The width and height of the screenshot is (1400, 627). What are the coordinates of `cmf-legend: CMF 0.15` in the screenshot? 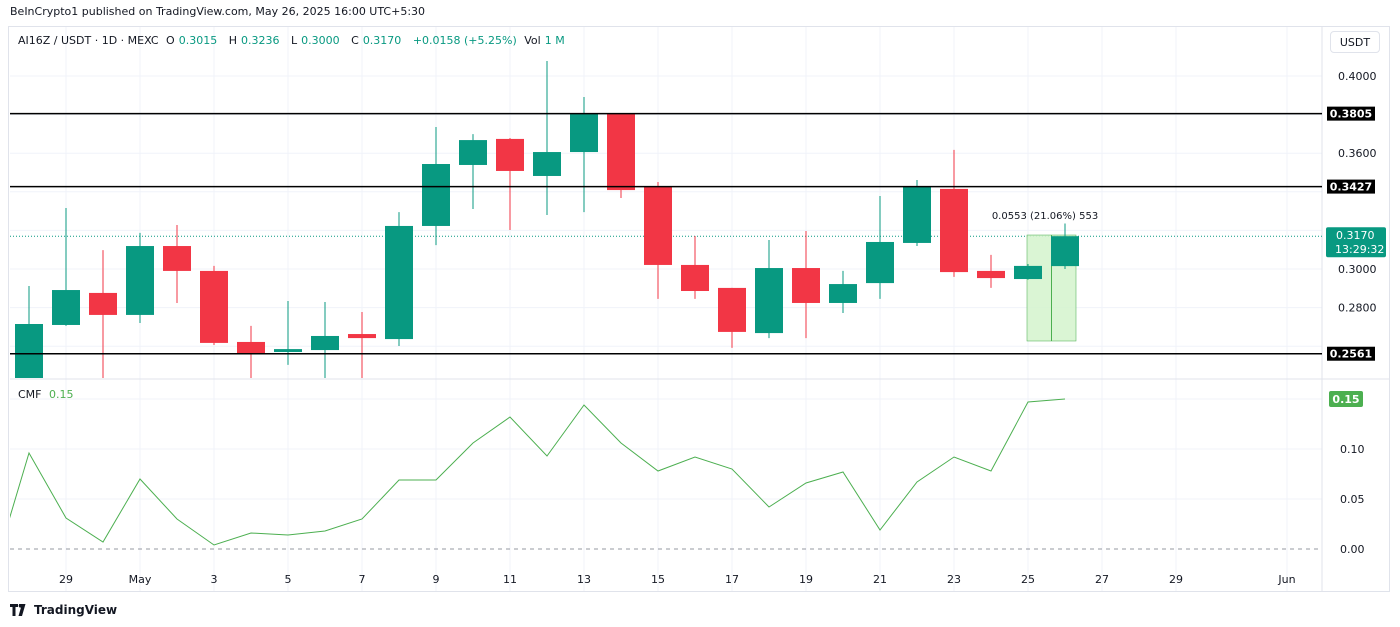 It's located at (46, 394).